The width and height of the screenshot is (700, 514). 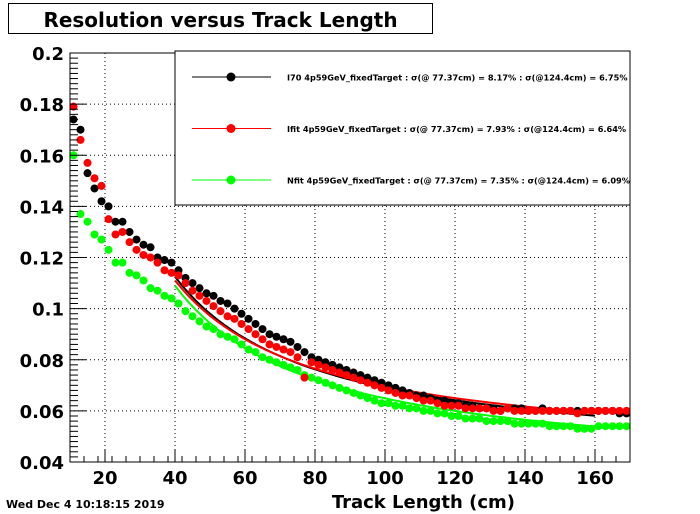 I want to click on y-tick-label: 0.2, so click(x=48, y=54).